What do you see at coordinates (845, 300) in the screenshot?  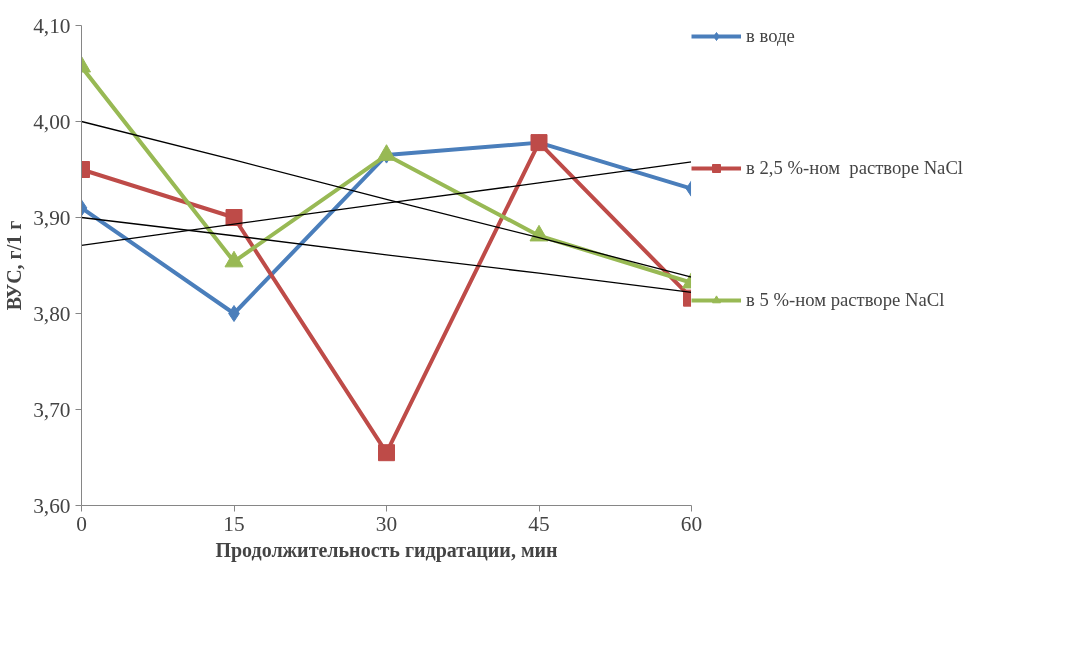 I see `legend-label: в 5 %-ном растворе NaCl` at bounding box center [845, 300].